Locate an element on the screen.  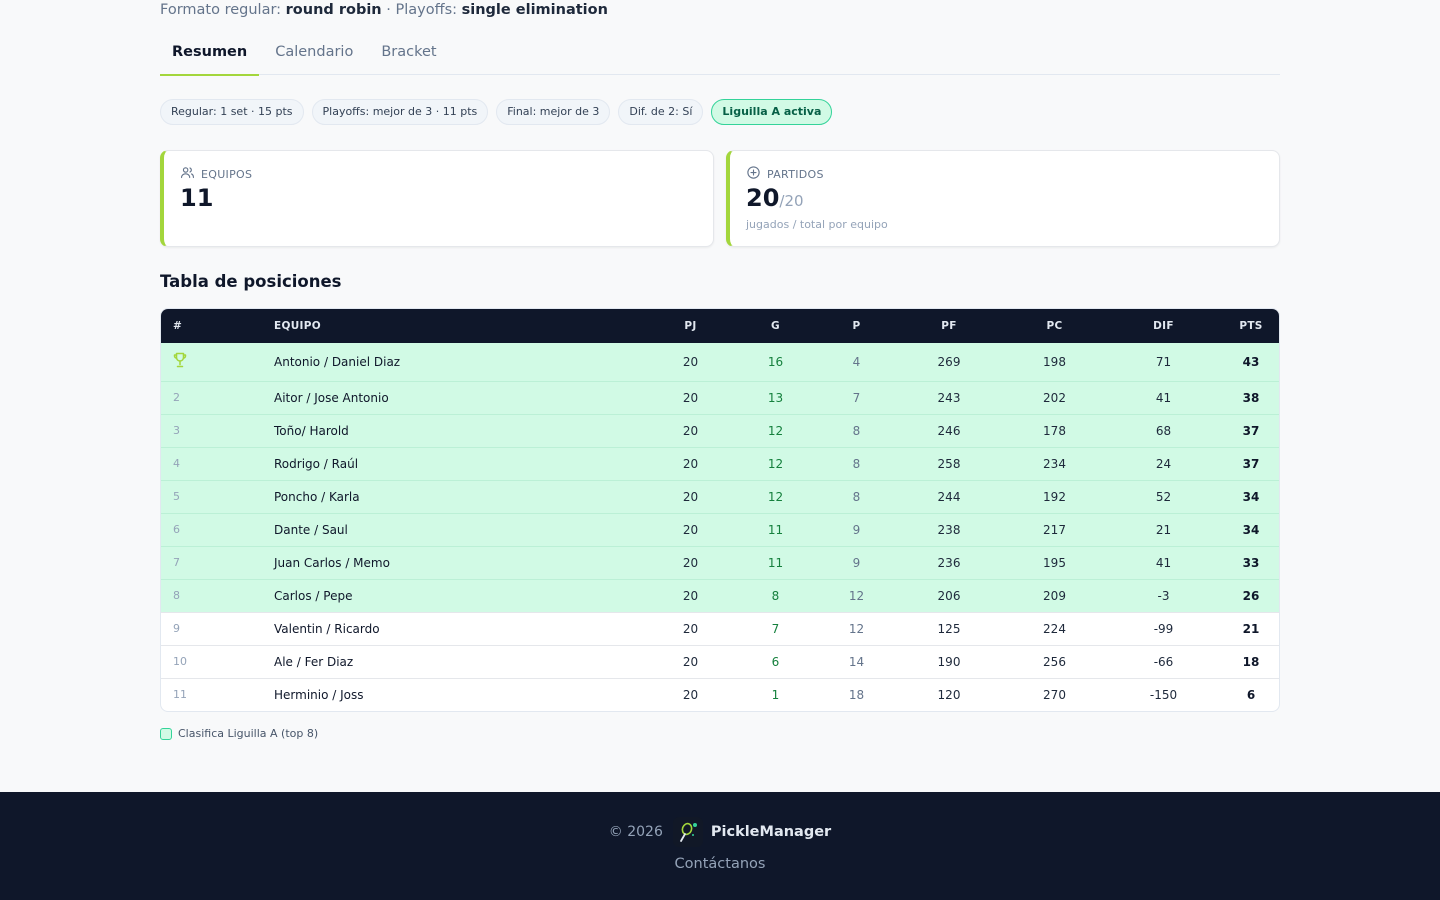
plus-circle-icon is located at coordinates (753, 174).